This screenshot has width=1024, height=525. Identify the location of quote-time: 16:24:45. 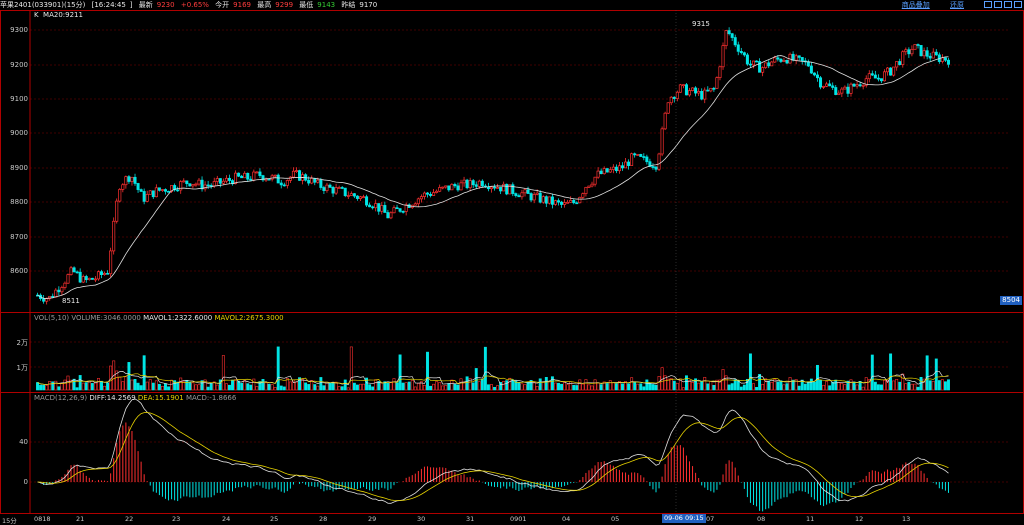
(110, 5).